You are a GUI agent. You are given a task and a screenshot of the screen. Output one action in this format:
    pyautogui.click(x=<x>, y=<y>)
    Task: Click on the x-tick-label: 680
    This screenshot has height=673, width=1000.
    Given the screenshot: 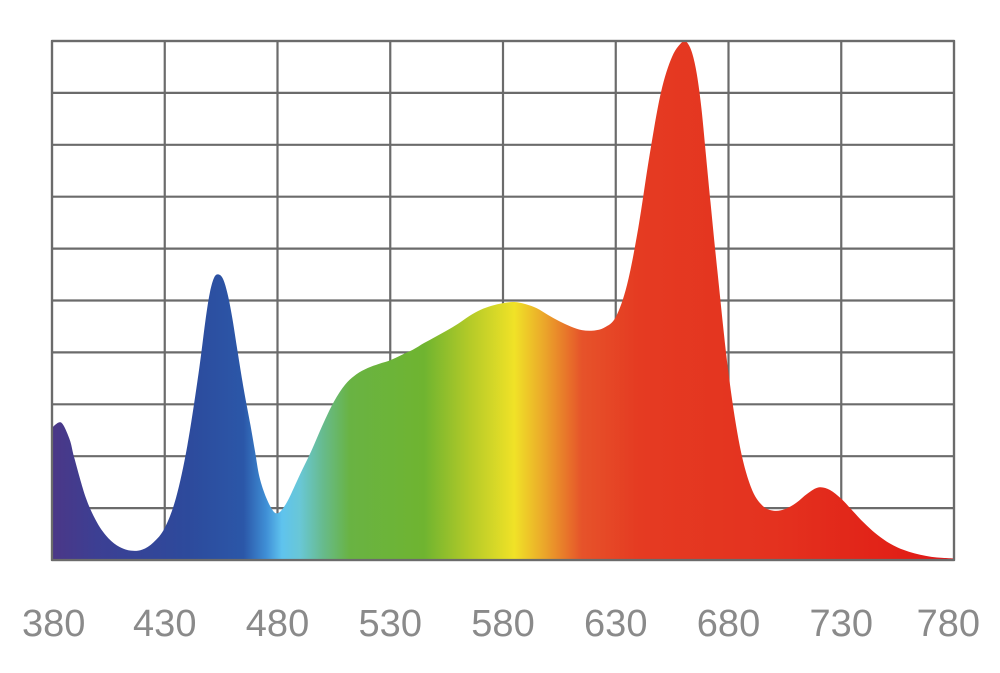 What is the action you would take?
    pyautogui.click(x=728, y=624)
    